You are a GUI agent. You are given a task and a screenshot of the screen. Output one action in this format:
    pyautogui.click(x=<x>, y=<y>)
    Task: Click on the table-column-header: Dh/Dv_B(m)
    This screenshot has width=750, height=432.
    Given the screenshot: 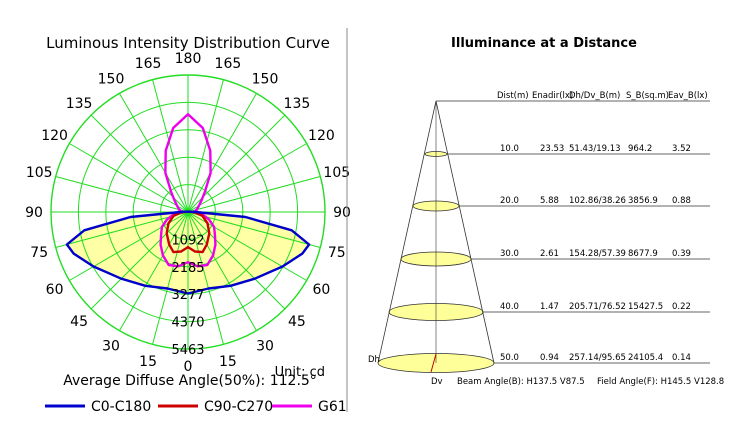 What is the action you would take?
    pyautogui.click(x=594, y=96)
    